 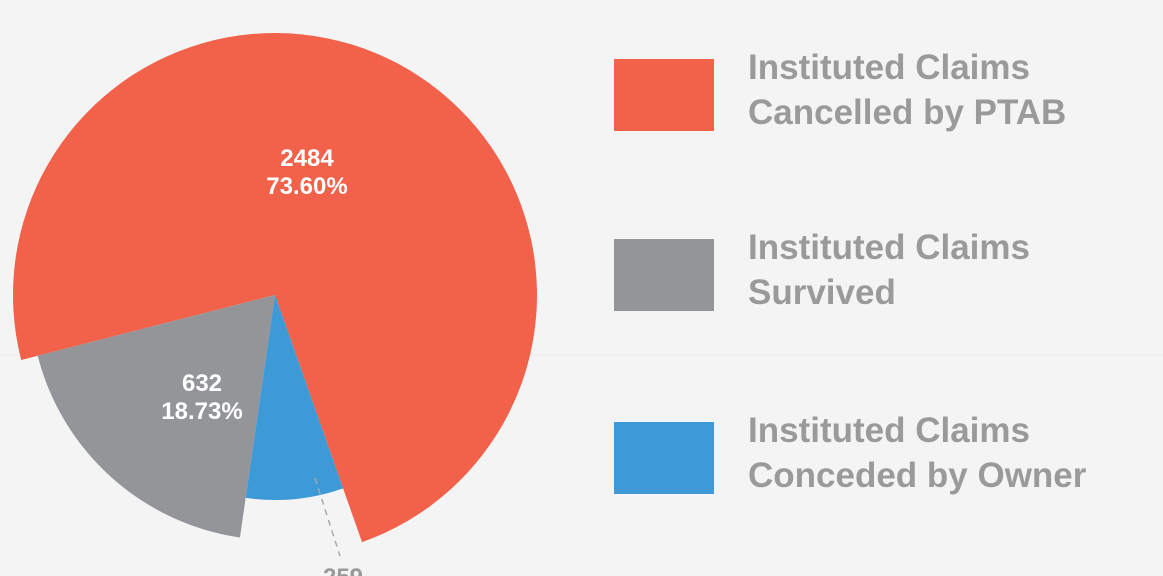 I want to click on percent-label: 73.60%, so click(x=306, y=186).